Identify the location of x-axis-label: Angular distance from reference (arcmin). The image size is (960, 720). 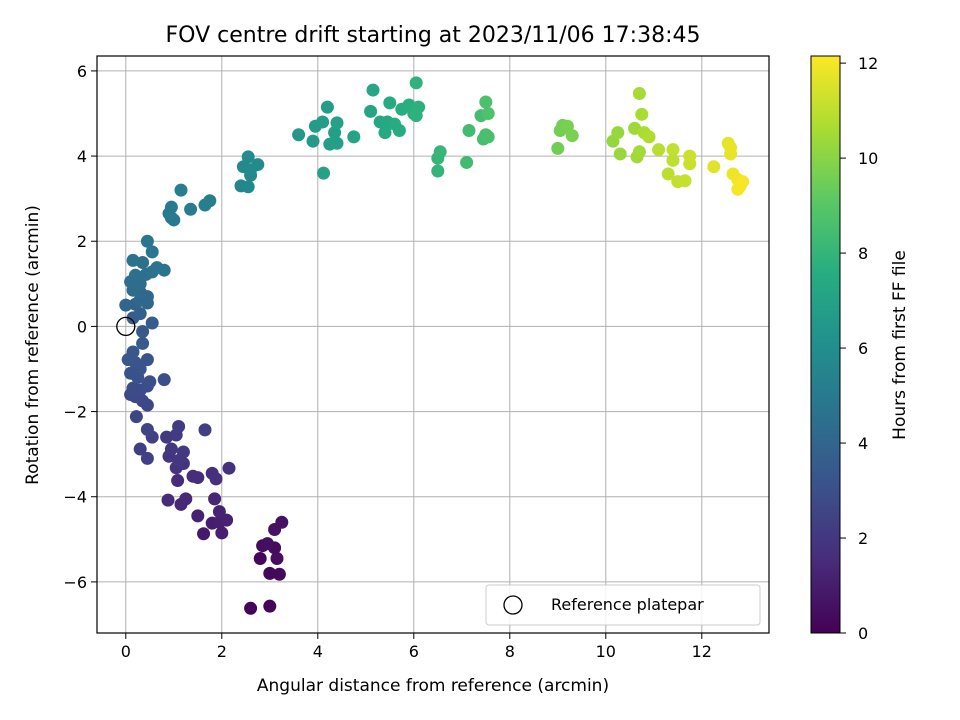
(433, 686).